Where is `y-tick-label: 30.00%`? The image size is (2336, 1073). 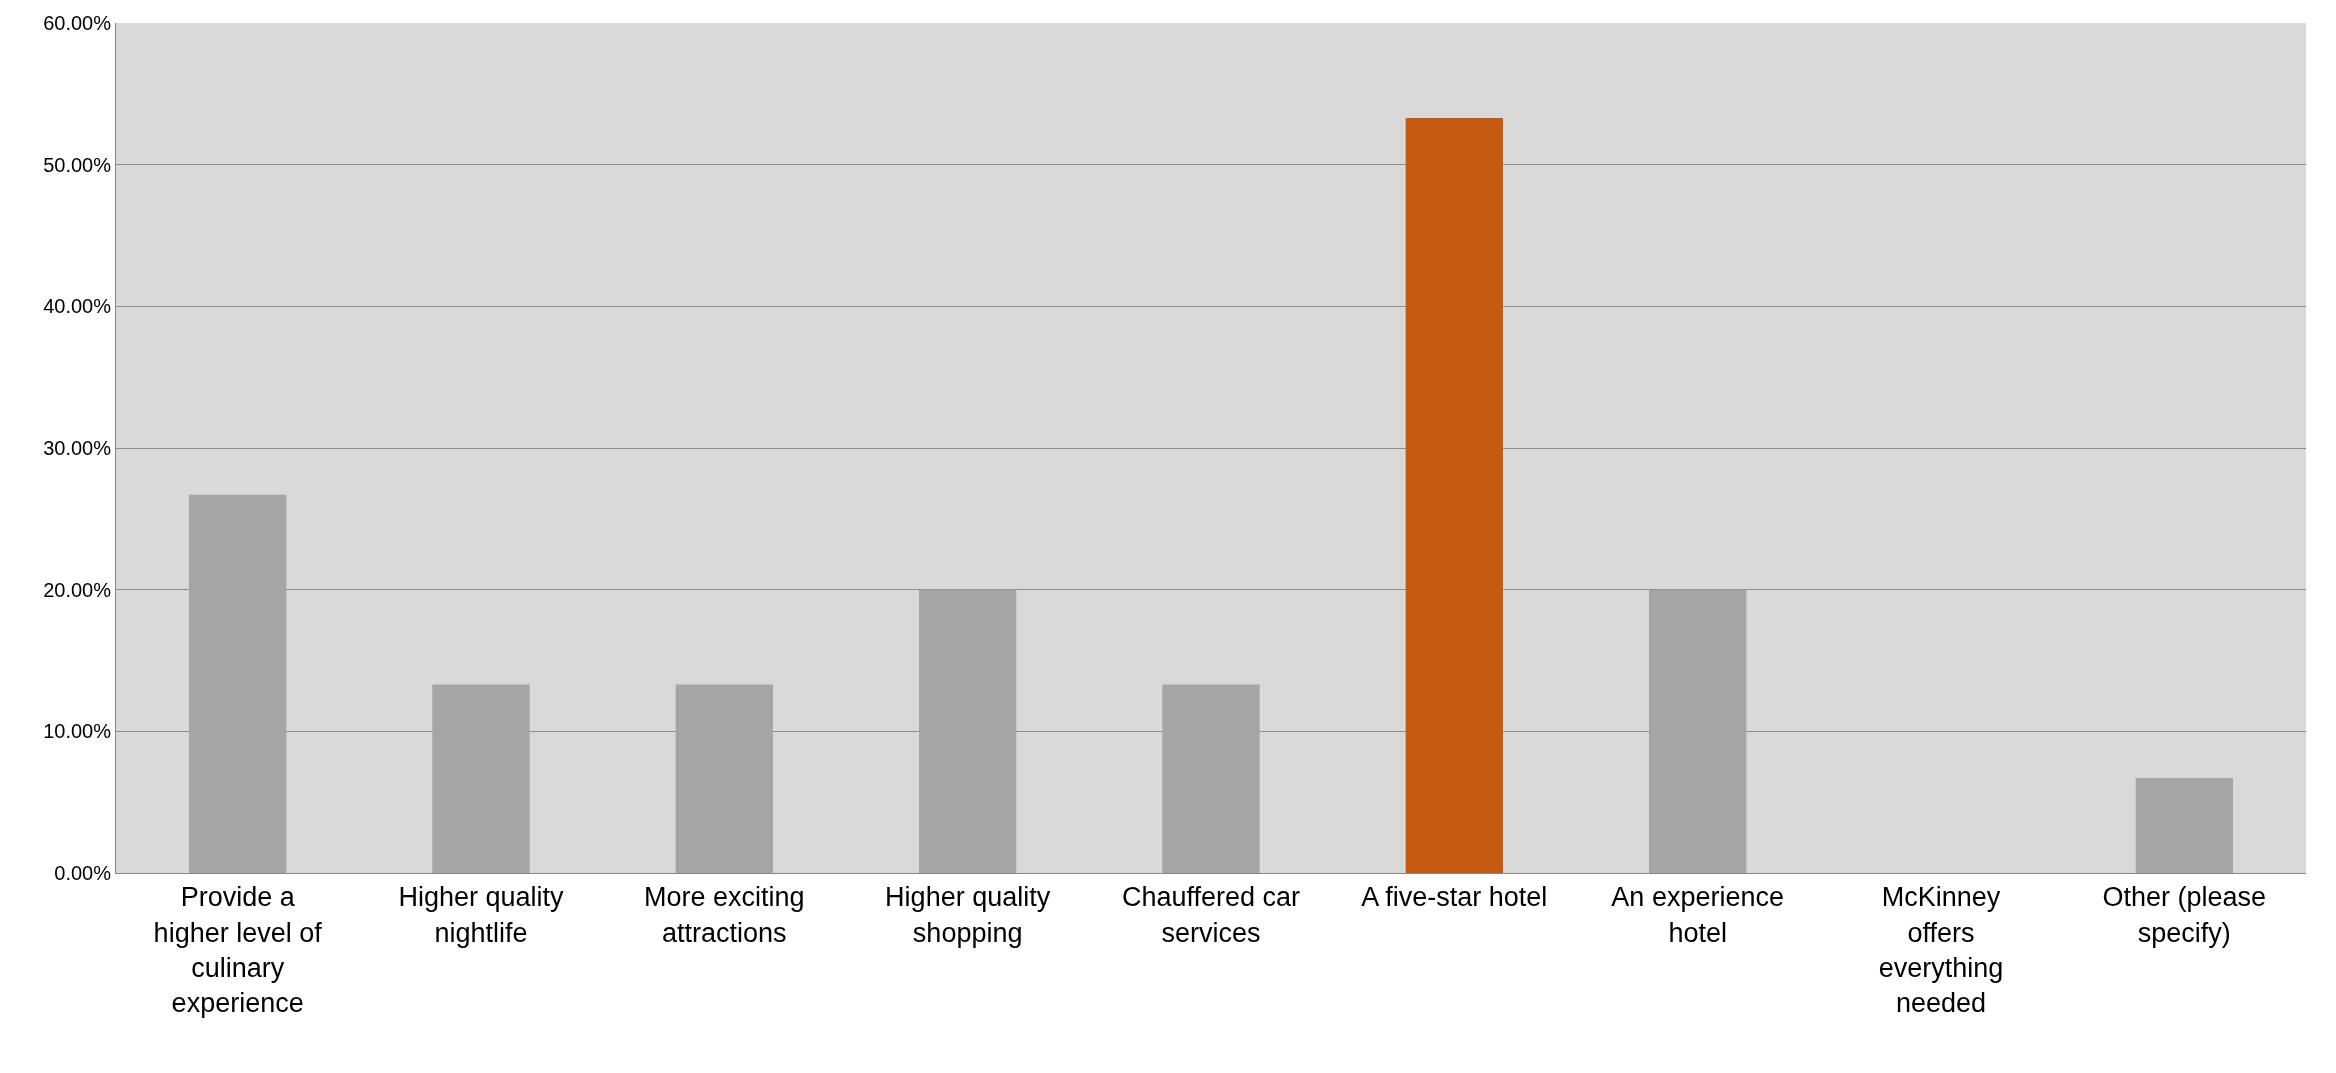 y-tick-label: 30.00% is located at coordinates (77, 448).